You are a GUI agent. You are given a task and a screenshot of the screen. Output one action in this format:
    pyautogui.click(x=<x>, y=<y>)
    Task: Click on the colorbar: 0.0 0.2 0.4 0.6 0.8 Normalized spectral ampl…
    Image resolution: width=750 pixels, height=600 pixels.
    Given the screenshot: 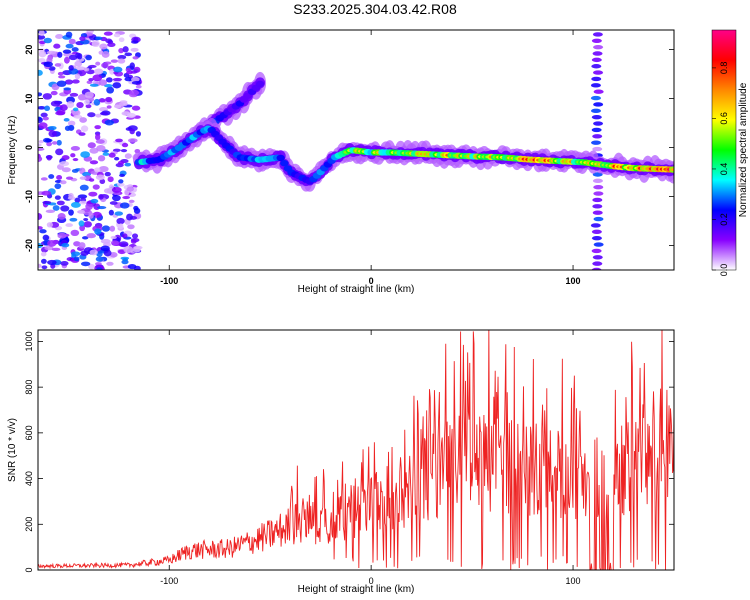 What is the action you would take?
    pyautogui.click(x=730, y=153)
    